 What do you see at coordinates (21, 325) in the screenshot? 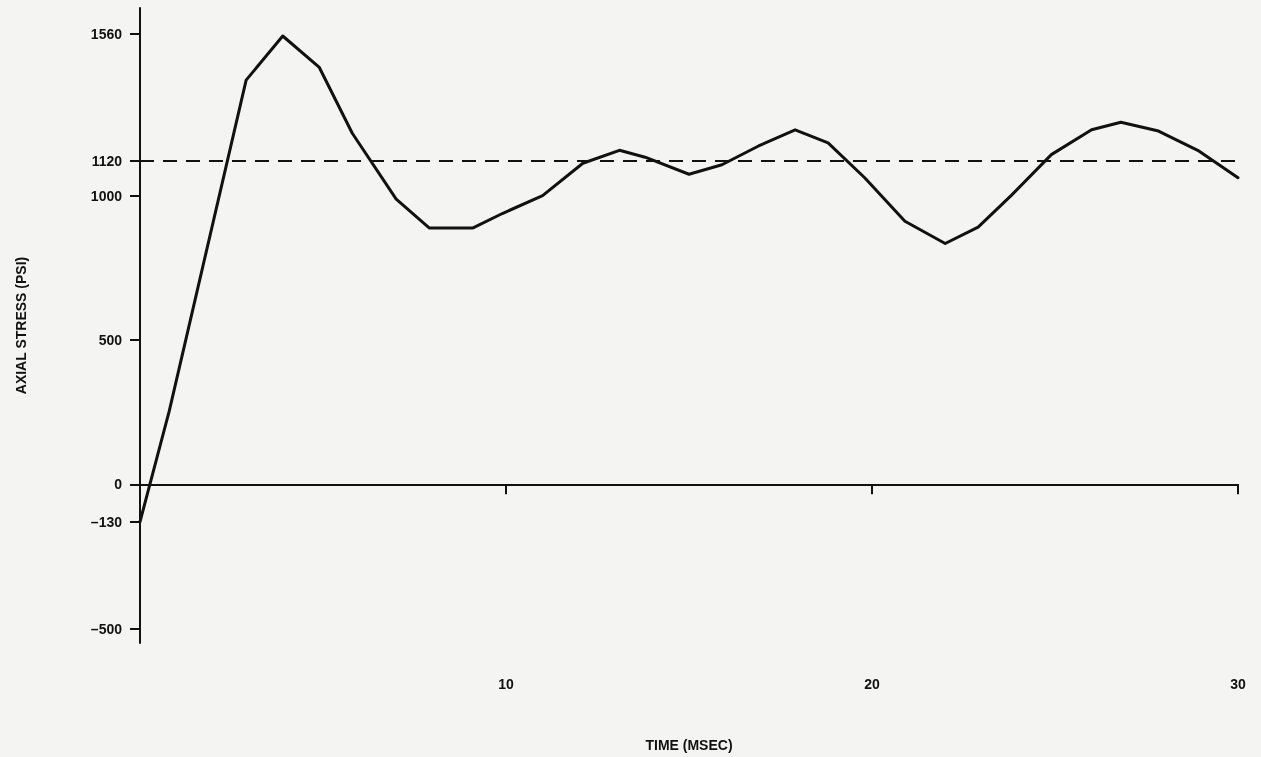
I see `y-axis-title: AXIAL STRESS (PSI)` at bounding box center [21, 325].